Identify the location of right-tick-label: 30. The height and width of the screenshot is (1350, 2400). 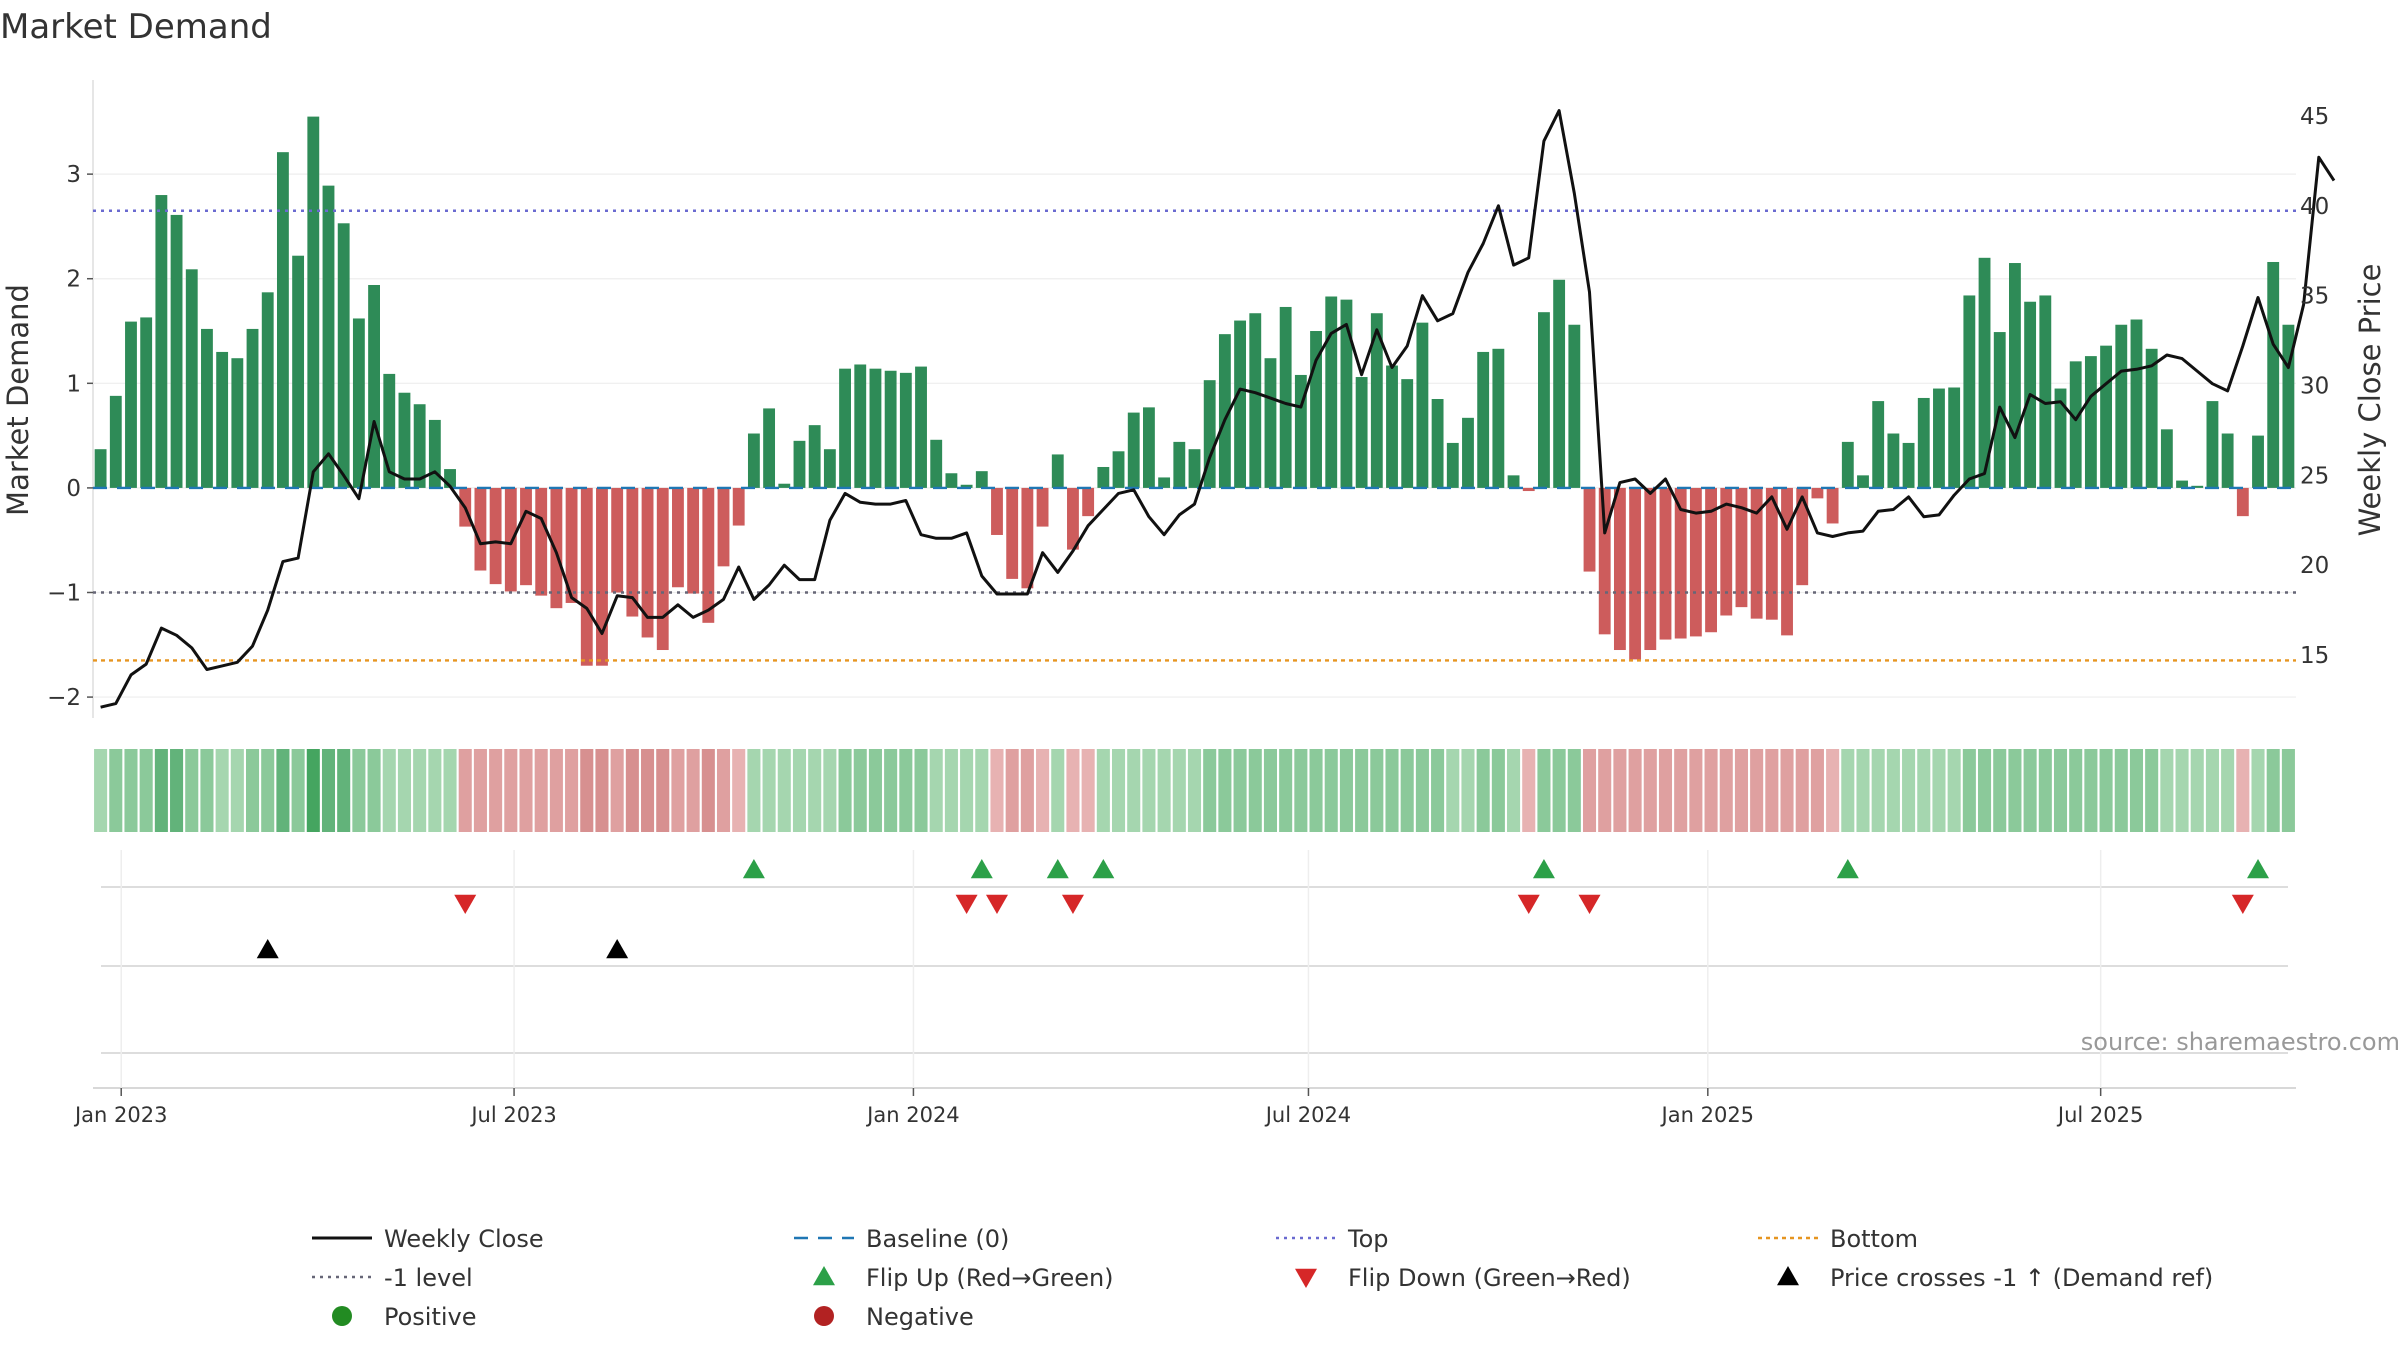
(2314, 387).